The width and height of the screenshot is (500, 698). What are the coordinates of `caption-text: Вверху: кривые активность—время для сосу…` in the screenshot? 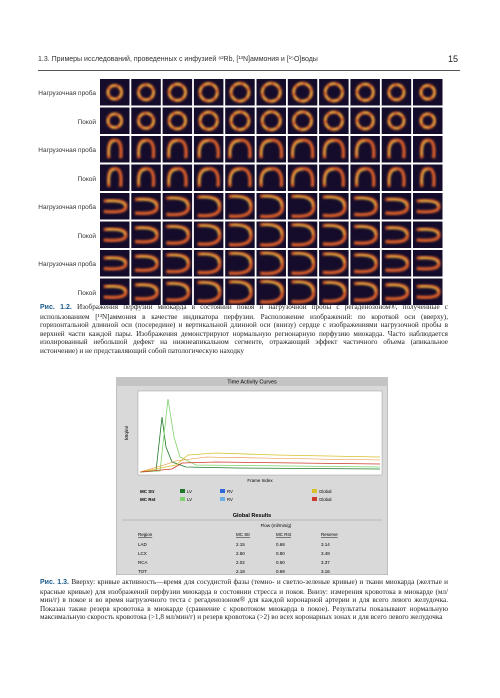 It's located at (244, 600).